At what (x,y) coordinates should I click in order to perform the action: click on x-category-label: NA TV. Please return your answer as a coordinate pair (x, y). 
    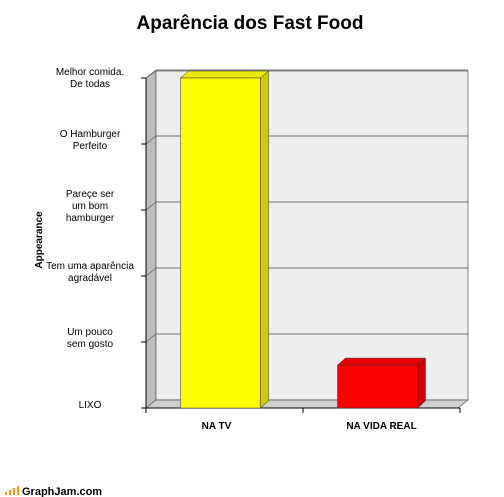
    Looking at the image, I should click on (217, 426).